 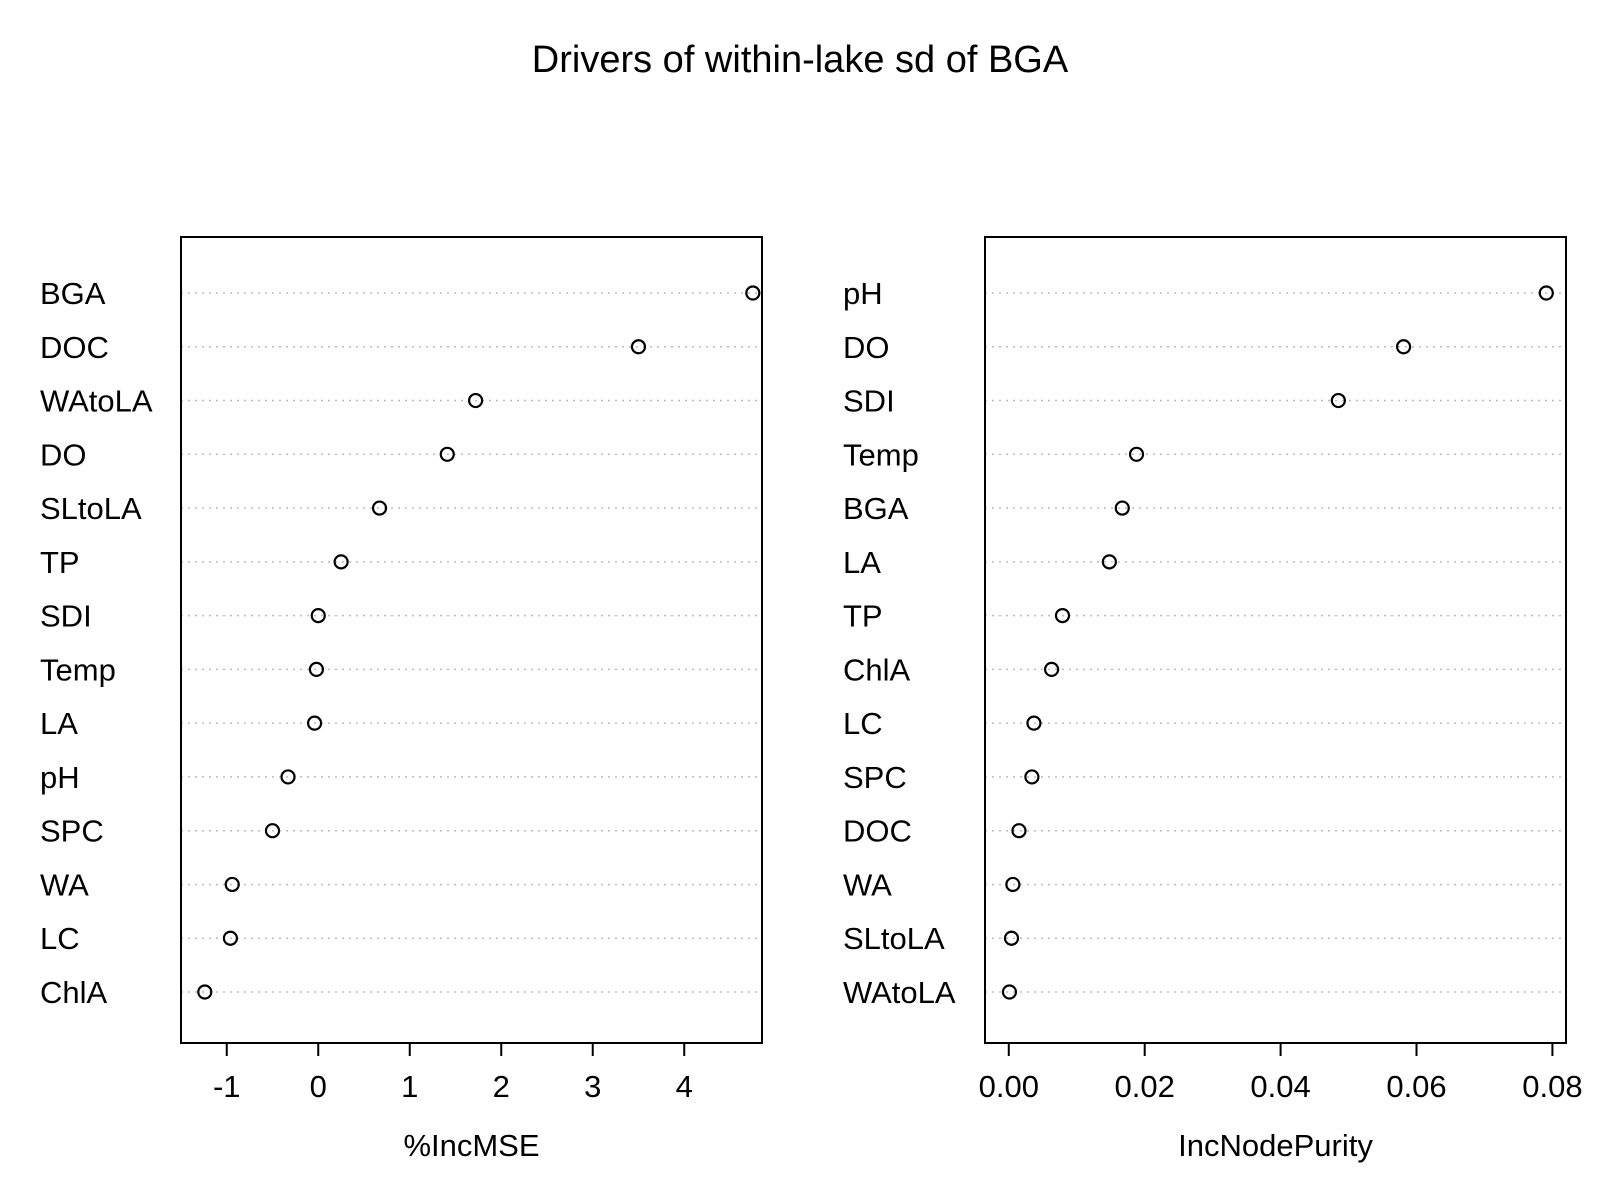 What do you see at coordinates (1145, 1086) in the screenshot?
I see `x-tick-label: 0.02` at bounding box center [1145, 1086].